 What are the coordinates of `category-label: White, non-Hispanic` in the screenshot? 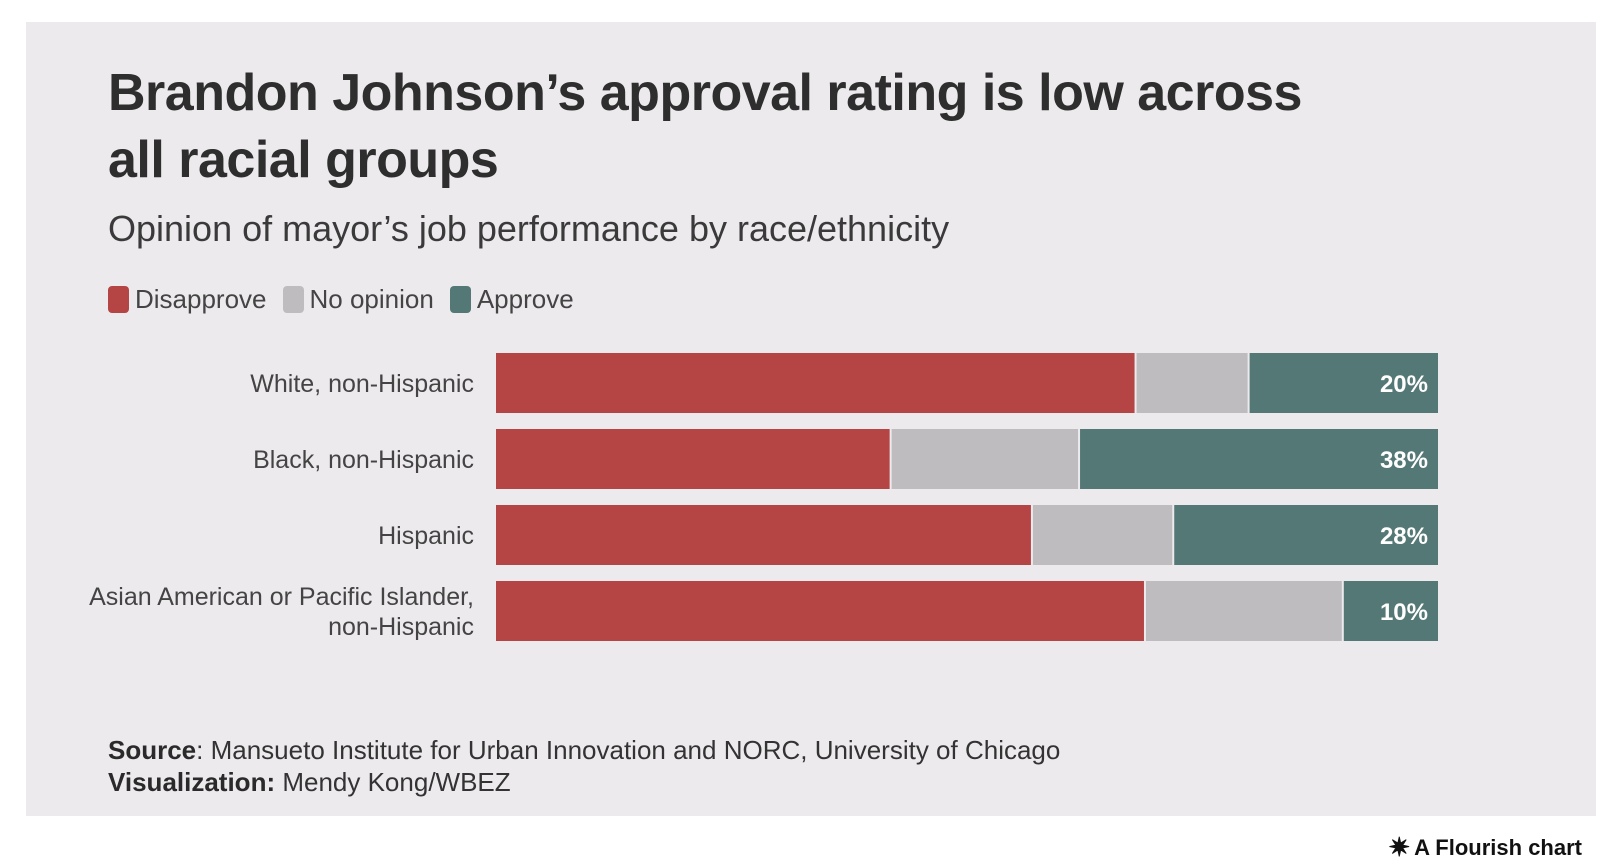 It's located at (362, 384).